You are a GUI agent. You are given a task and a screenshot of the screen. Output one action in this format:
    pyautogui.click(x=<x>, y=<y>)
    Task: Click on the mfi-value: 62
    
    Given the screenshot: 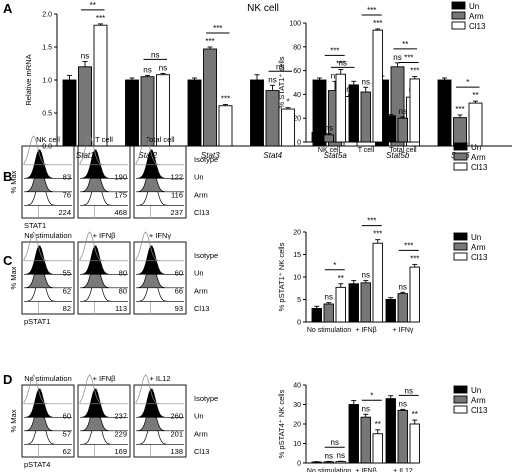 What is the action you would take?
    pyautogui.click(x=67, y=451)
    